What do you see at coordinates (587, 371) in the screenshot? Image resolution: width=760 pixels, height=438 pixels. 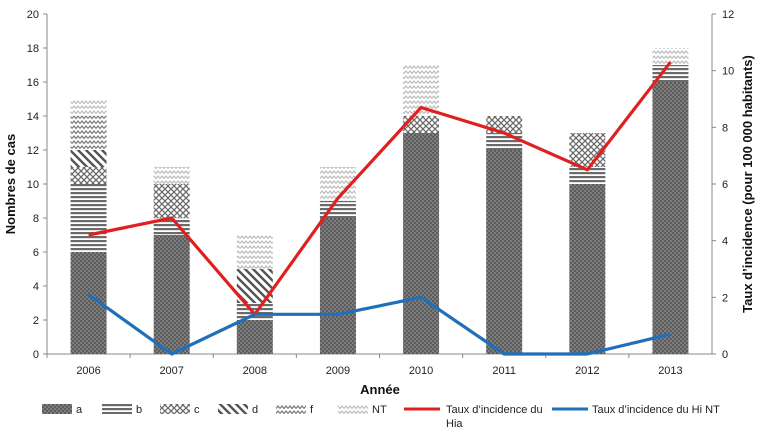 I see `x-tick-label: 2012` at bounding box center [587, 371].